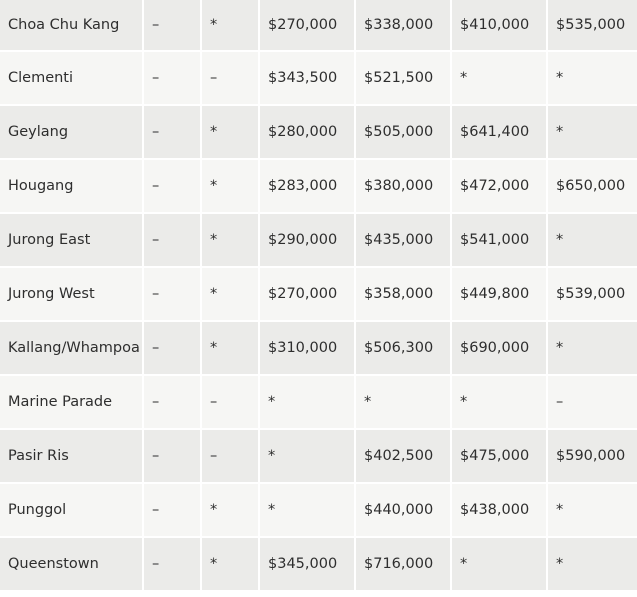  Describe the element at coordinates (499, 26) in the screenshot. I see `price-cell: $410,000` at that location.